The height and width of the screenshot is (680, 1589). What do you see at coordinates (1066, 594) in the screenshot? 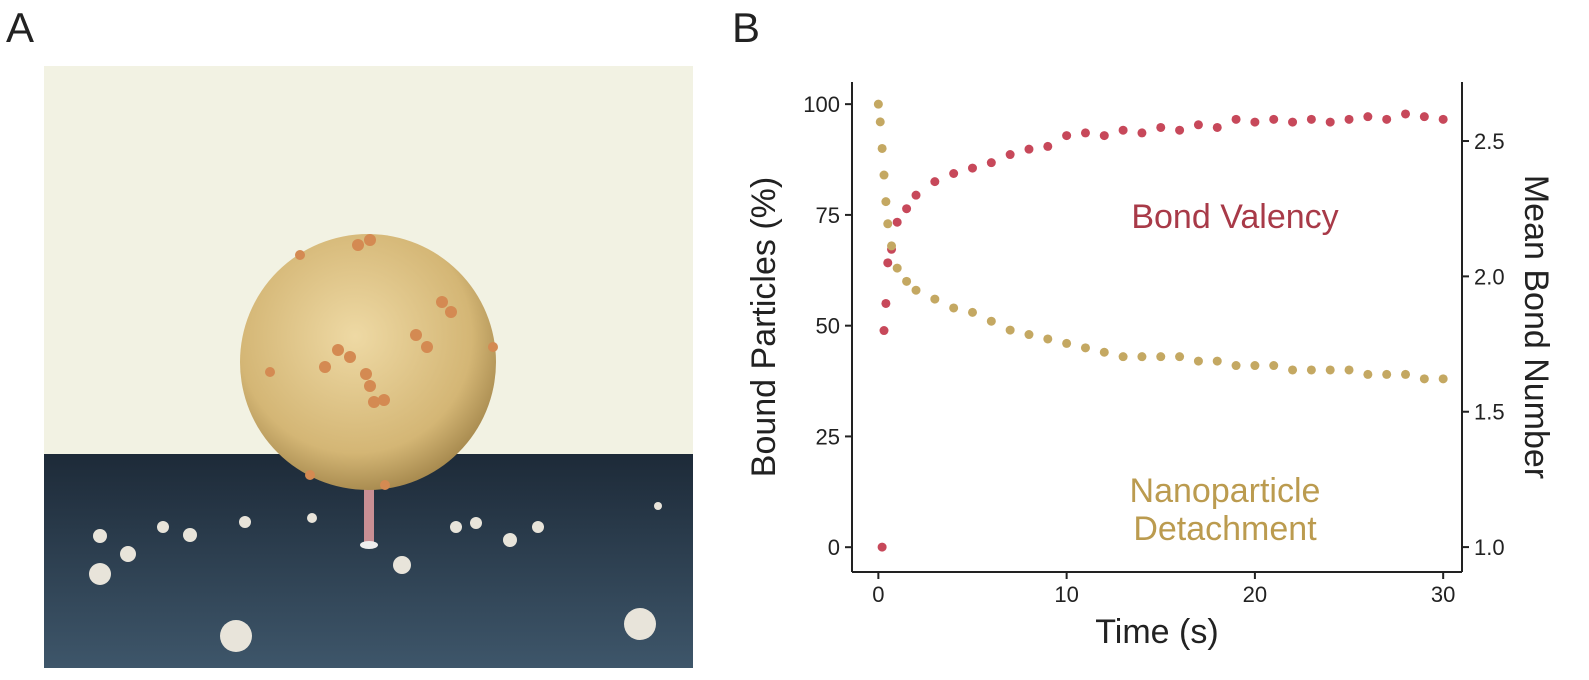
I see `x-tick-label: 10` at bounding box center [1066, 594].